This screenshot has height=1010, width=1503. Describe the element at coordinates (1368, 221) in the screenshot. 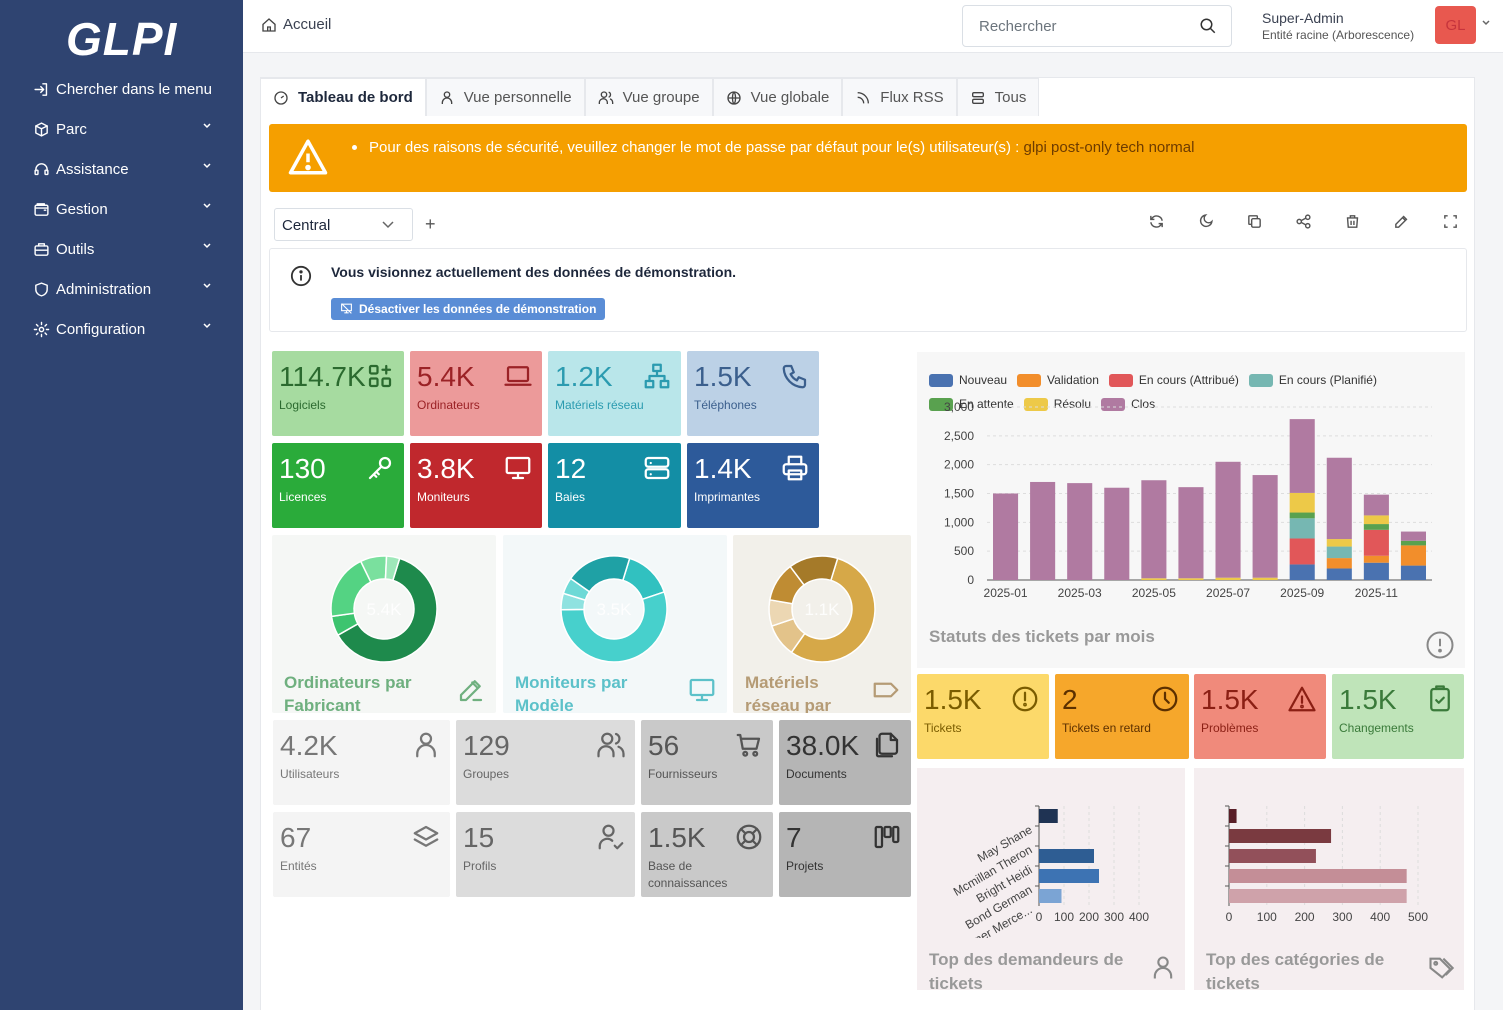

I see `trash-icon` at that location.